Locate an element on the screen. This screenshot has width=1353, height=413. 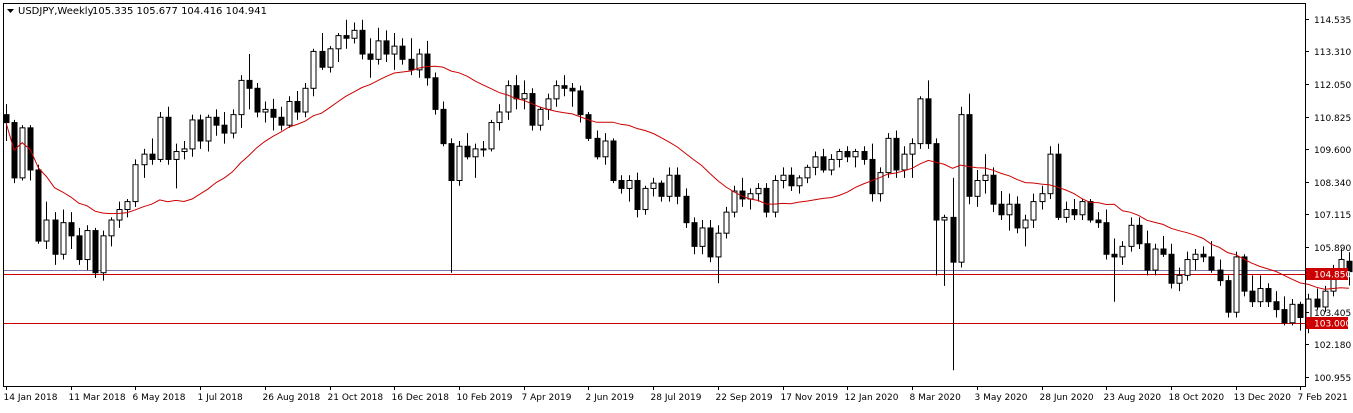
x-tick-label: 10 Feb 2019 is located at coordinates (485, 398).